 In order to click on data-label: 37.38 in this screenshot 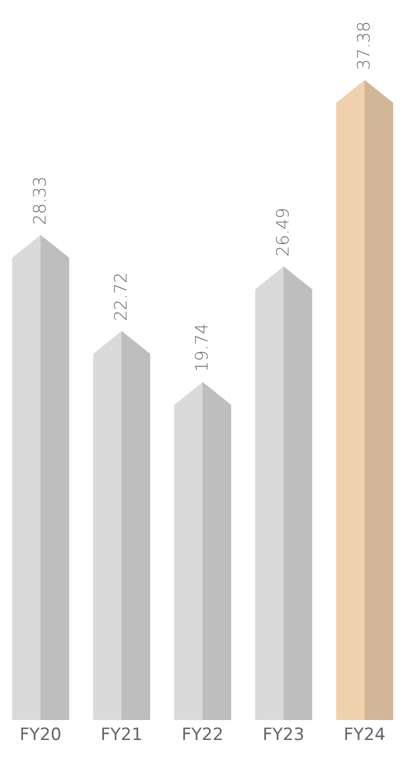, I will do `click(364, 45)`.